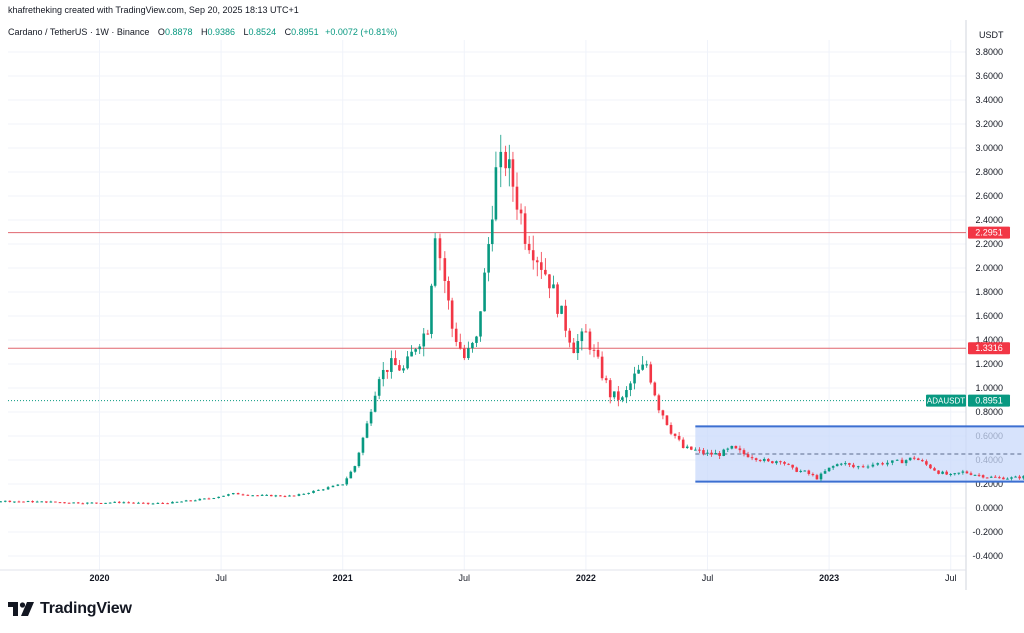 The image size is (1024, 633). Describe the element at coordinates (991, 35) in the screenshot. I see `price-axis-currency: USDT` at that location.